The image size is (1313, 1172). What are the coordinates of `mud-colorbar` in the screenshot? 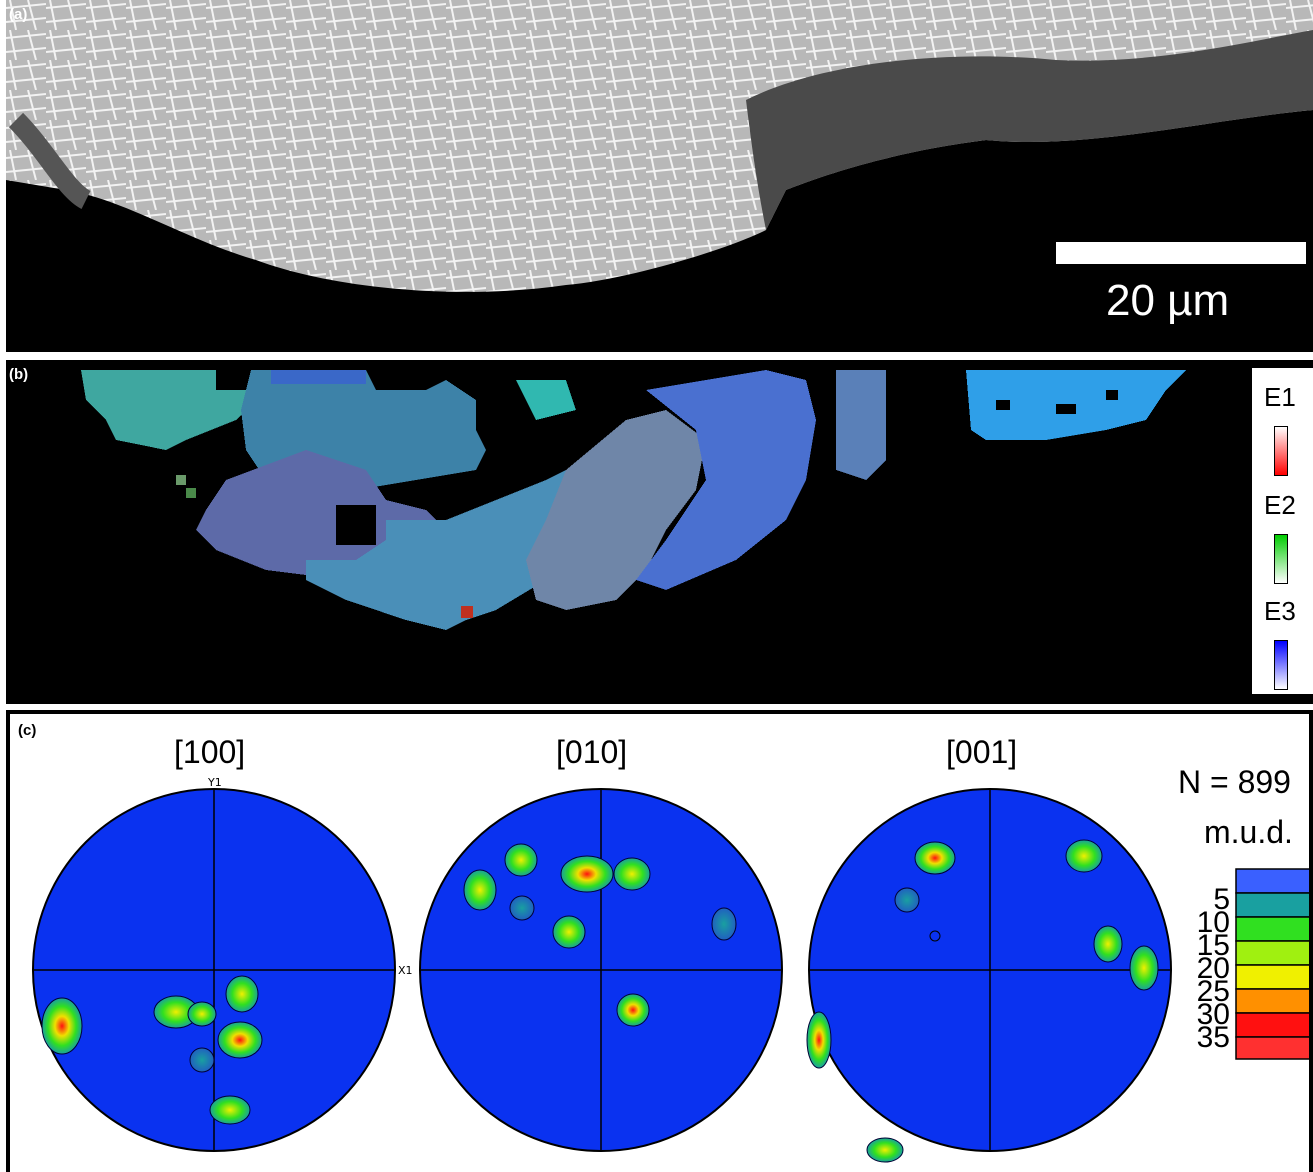 It's located at (1272, 964).